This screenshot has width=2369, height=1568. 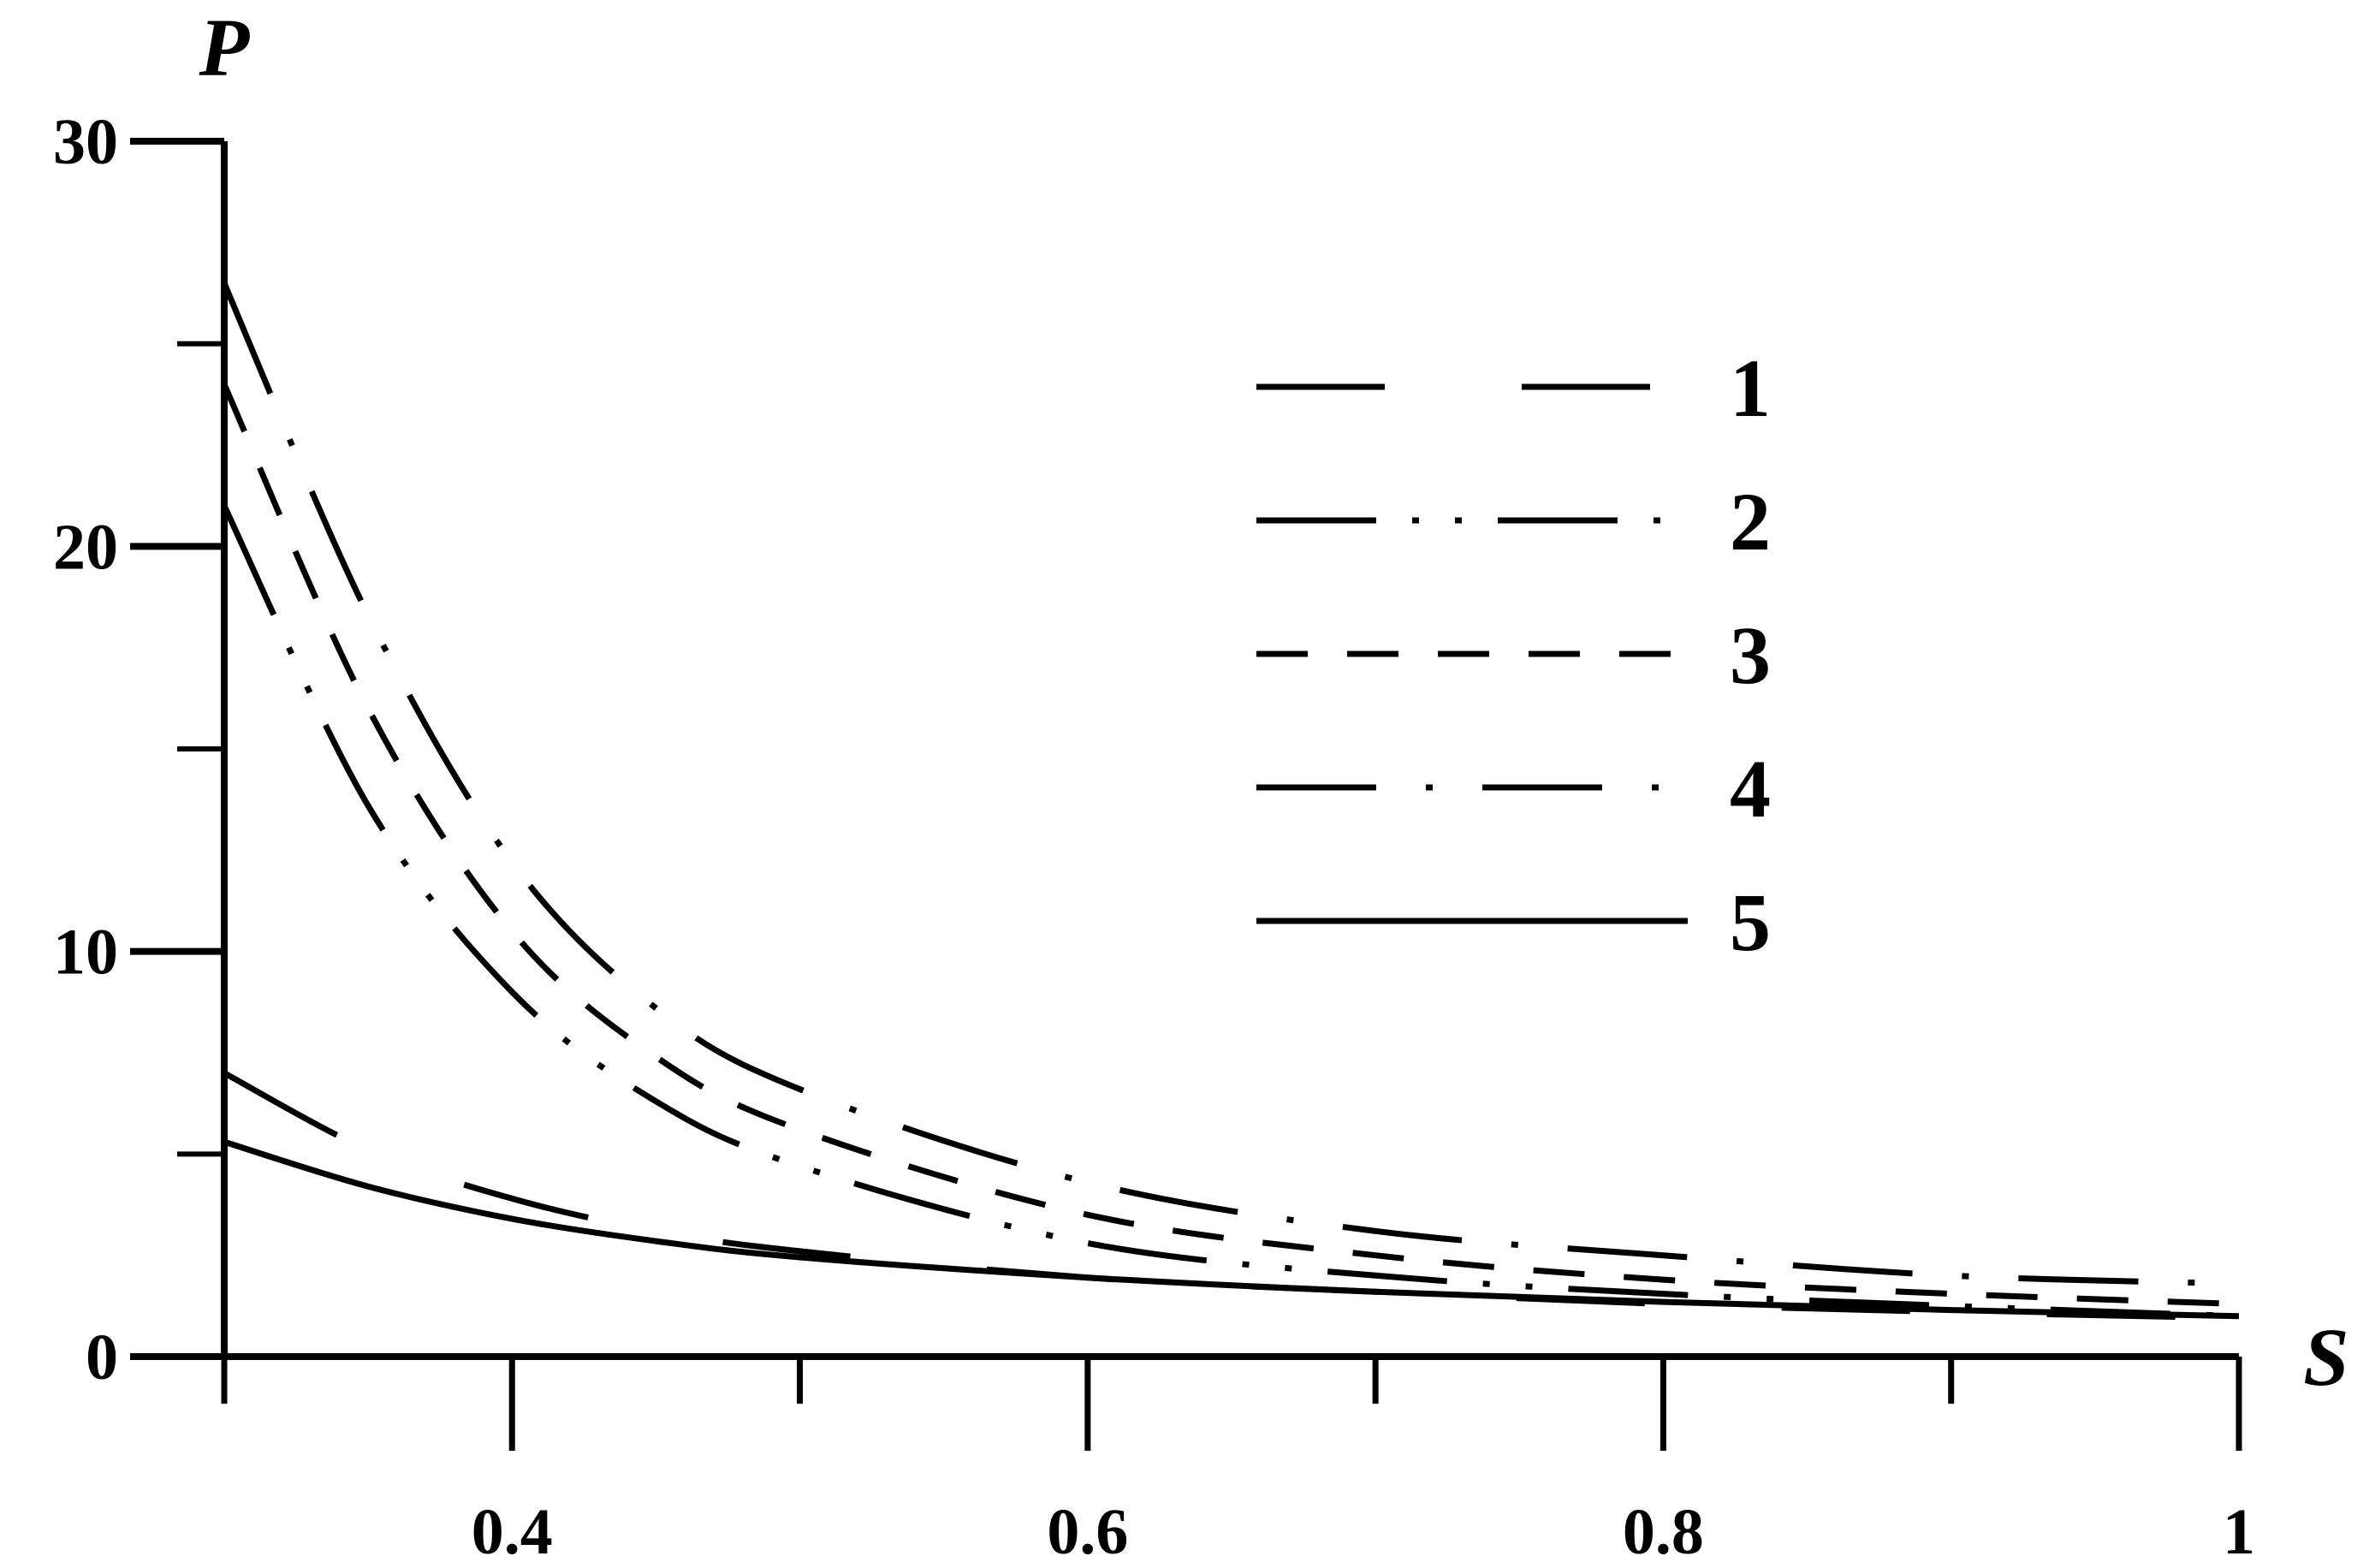 What do you see at coordinates (2325, 1357) in the screenshot?
I see `x-axis-title: S` at bounding box center [2325, 1357].